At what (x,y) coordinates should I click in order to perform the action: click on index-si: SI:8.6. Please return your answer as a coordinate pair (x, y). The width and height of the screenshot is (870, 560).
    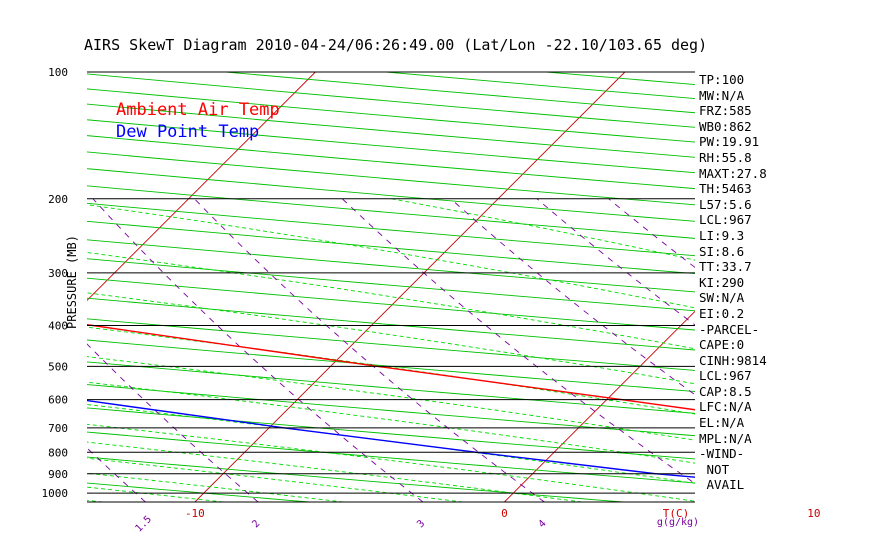
    Looking at the image, I should click on (722, 251).